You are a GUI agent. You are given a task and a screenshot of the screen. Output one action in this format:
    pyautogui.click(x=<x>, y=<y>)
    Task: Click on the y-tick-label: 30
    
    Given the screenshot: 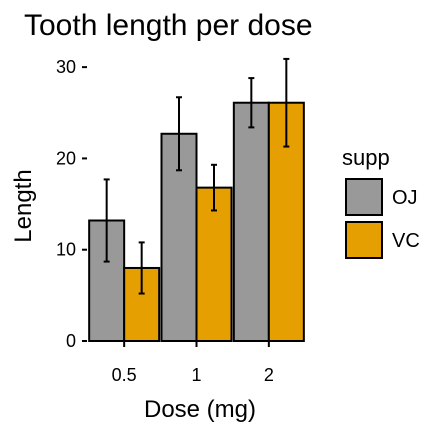 What is the action you would take?
    pyautogui.click(x=66, y=67)
    